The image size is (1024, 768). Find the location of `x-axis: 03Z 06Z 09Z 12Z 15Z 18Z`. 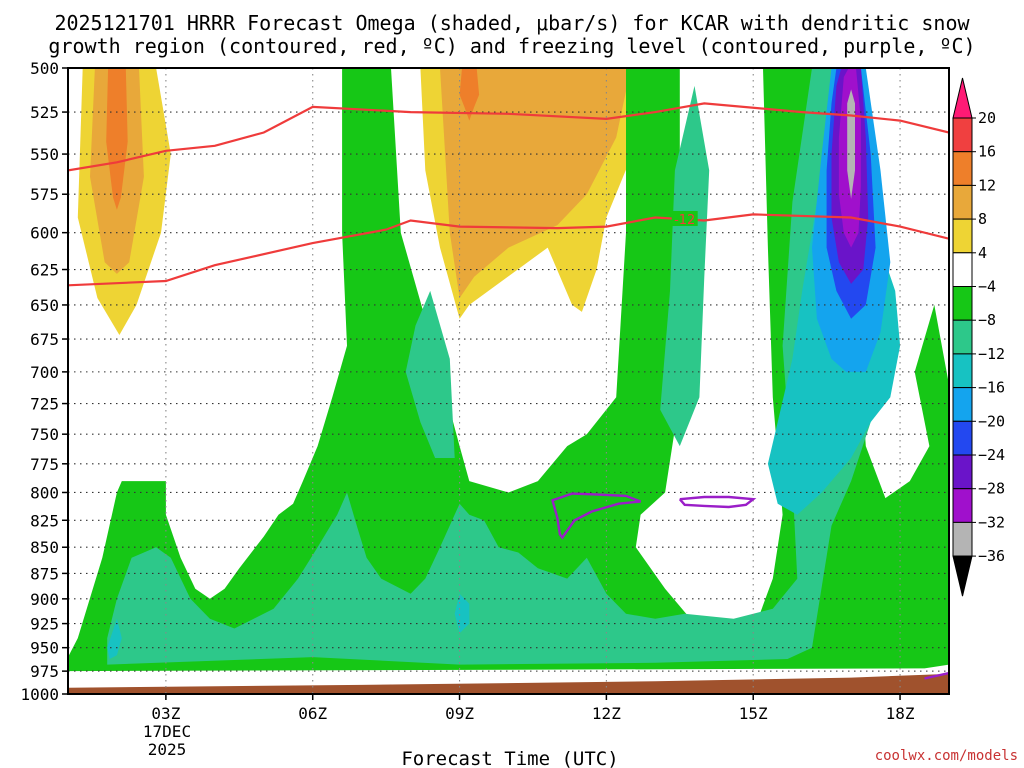

x-axis: 03Z 06Z 09Z 12Z 15Z 18Z is located at coordinates (533, 708).